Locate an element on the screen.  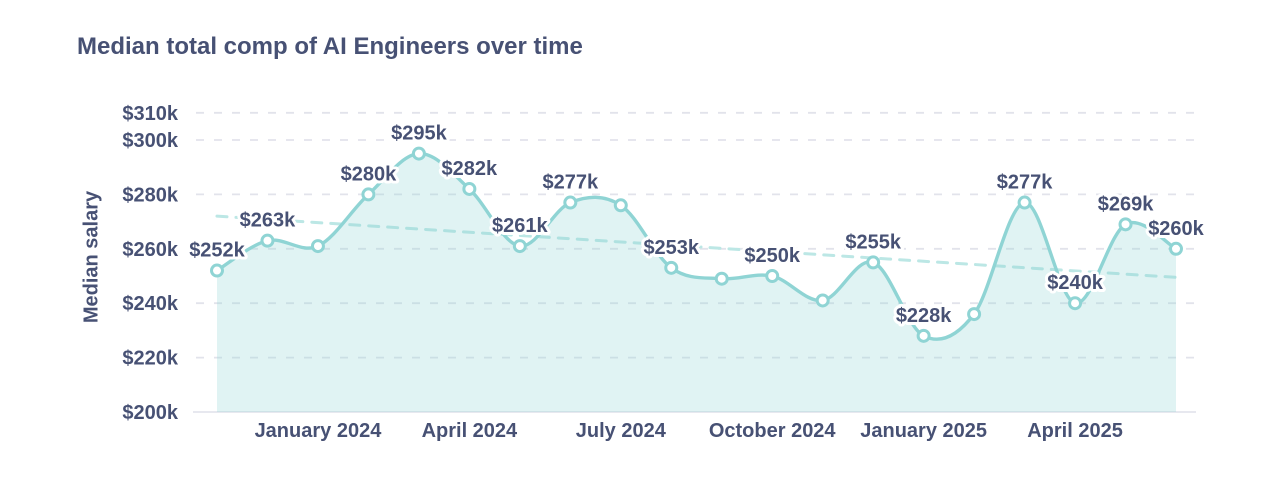
x-tick-label: October 2024 is located at coordinates (773, 431).